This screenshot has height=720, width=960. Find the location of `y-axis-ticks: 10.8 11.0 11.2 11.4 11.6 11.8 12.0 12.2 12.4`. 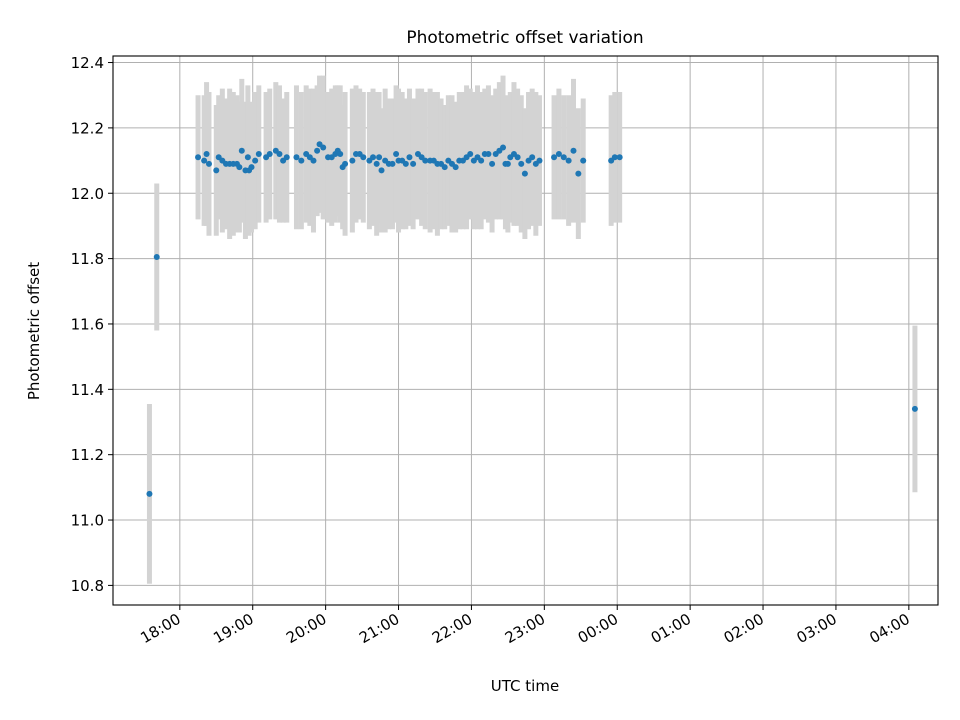

y-axis-ticks: 10.8 11.0 11.2 11.4 11.6 11.8 12.0 12.2 12.4 is located at coordinates (92, 324).